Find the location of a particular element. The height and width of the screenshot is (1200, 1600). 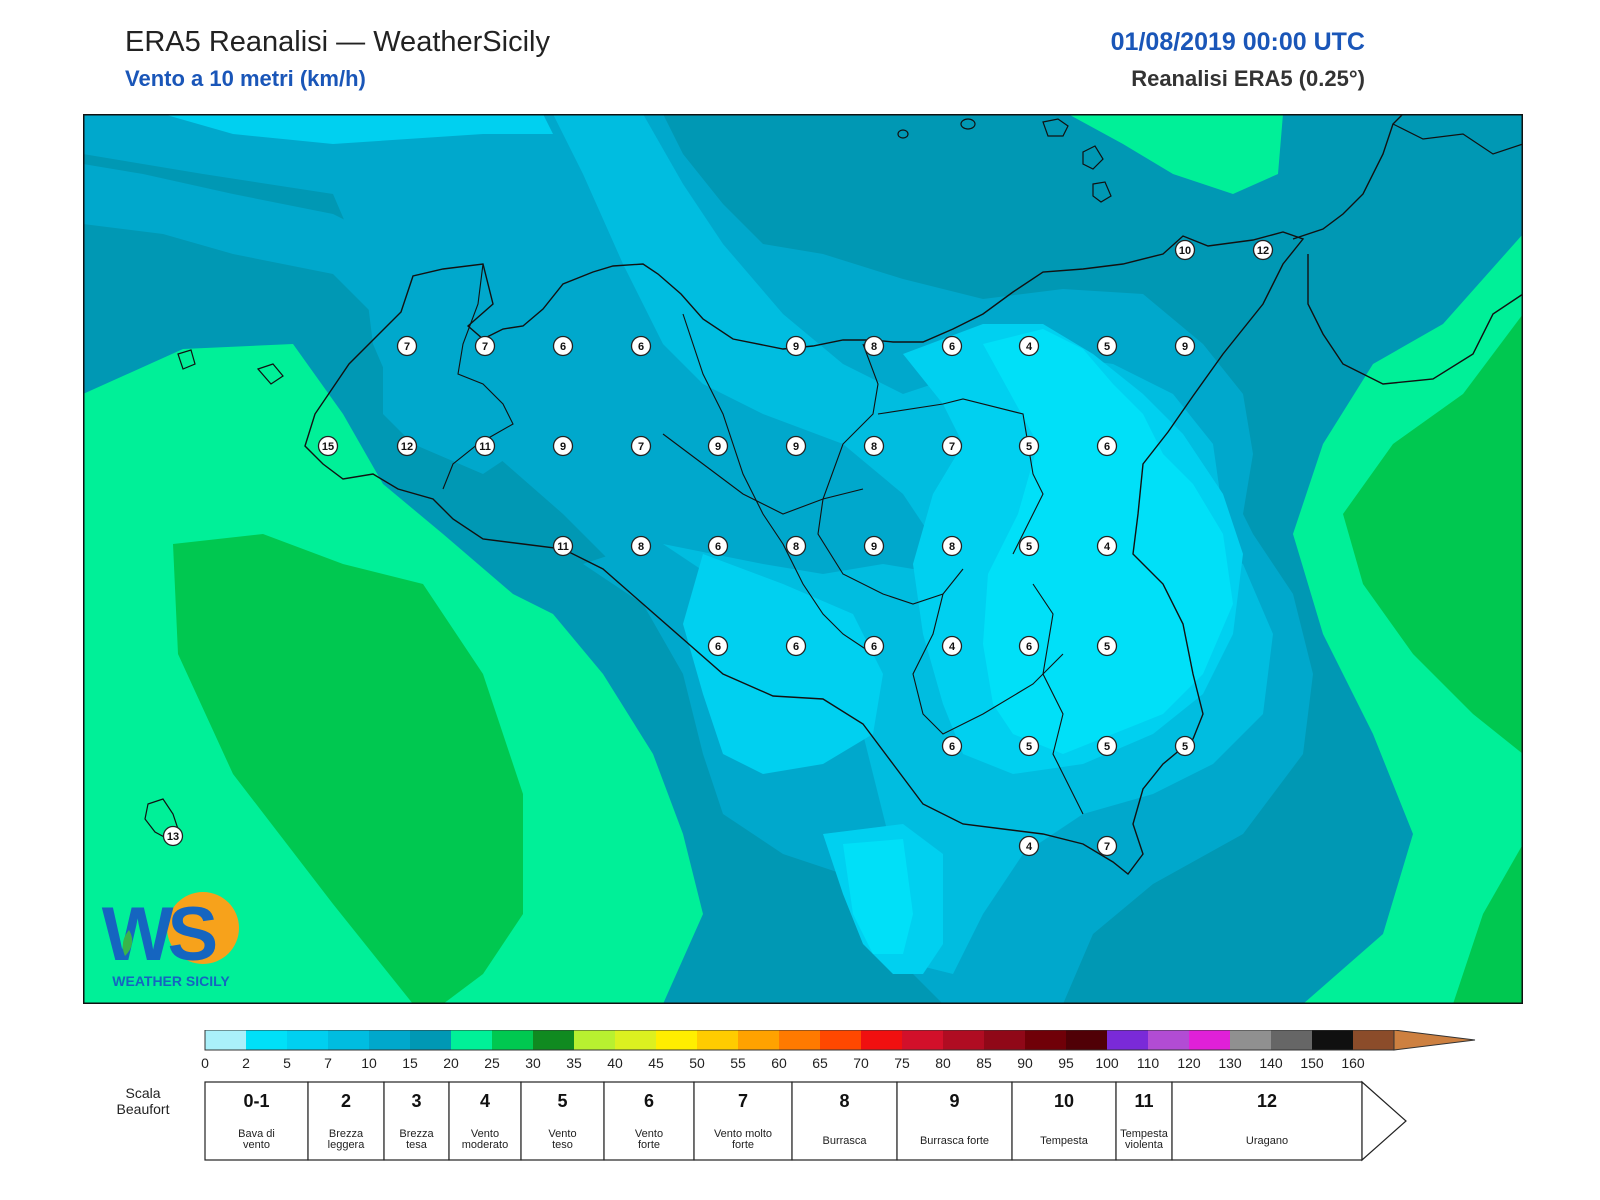

province-border-caltanissetta is located at coordinates (763, 474).